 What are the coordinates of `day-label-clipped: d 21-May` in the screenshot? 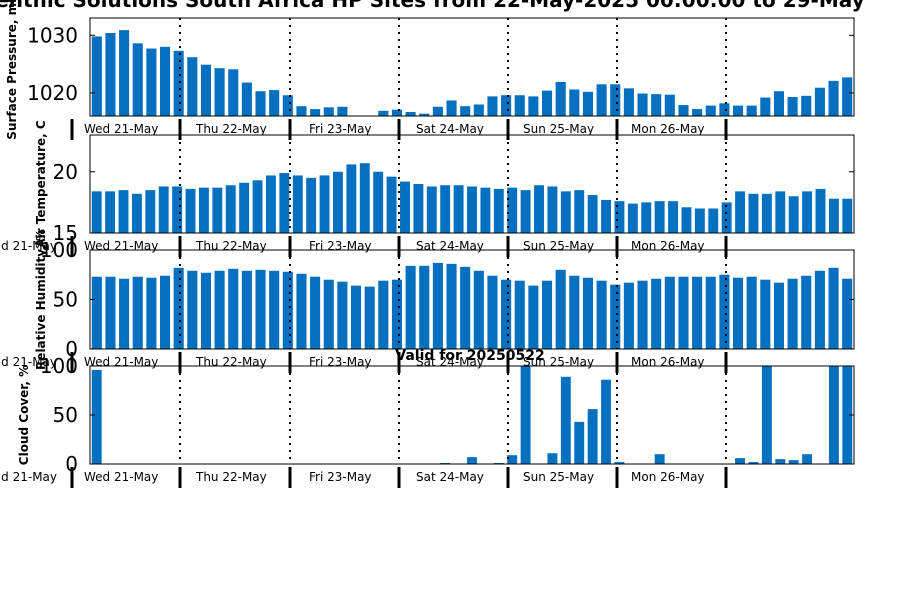 It's located at (29, 362).